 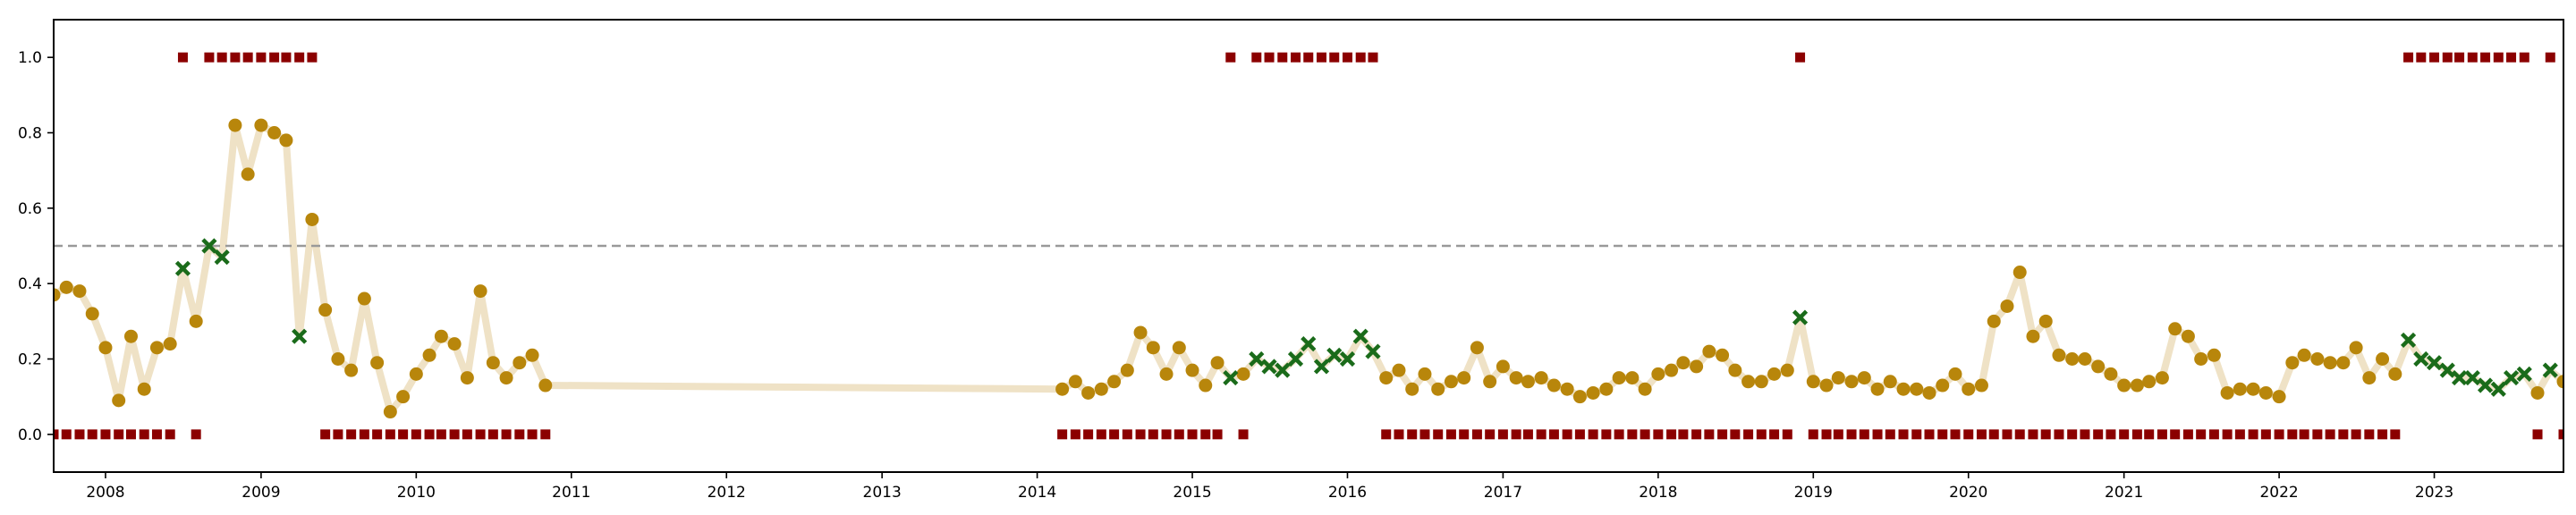 What do you see at coordinates (30, 435) in the screenshot?
I see `y-tick-label: 0.0` at bounding box center [30, 435].